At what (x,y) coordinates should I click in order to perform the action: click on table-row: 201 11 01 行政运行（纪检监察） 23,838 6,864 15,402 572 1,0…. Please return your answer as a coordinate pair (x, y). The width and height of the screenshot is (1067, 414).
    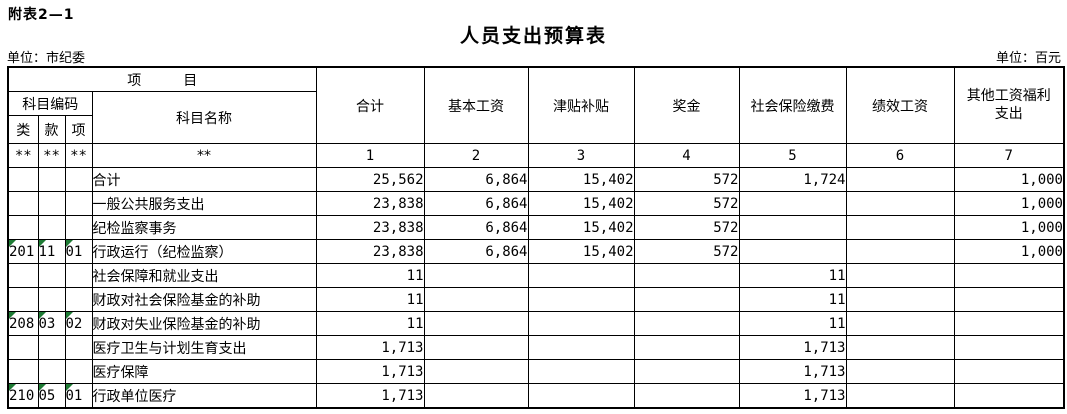
    Looking at the image, I should click on (536, 251).